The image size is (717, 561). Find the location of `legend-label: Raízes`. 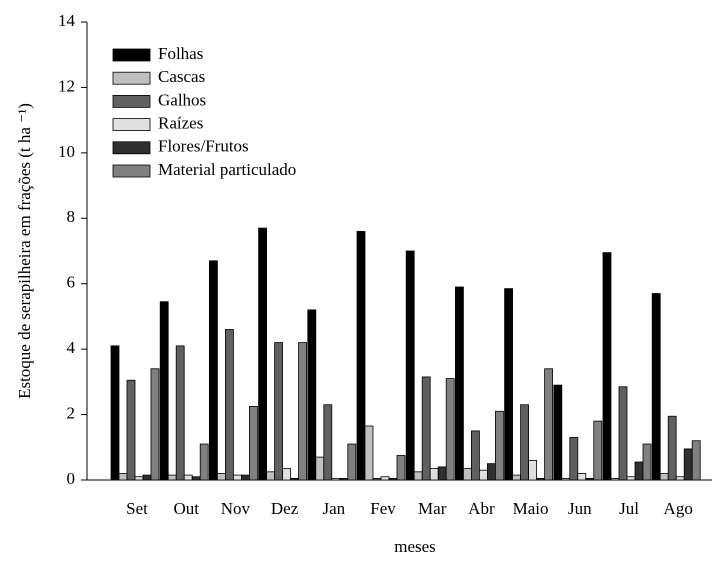

legend-label: Raízes is located at coordinates (180, 123).